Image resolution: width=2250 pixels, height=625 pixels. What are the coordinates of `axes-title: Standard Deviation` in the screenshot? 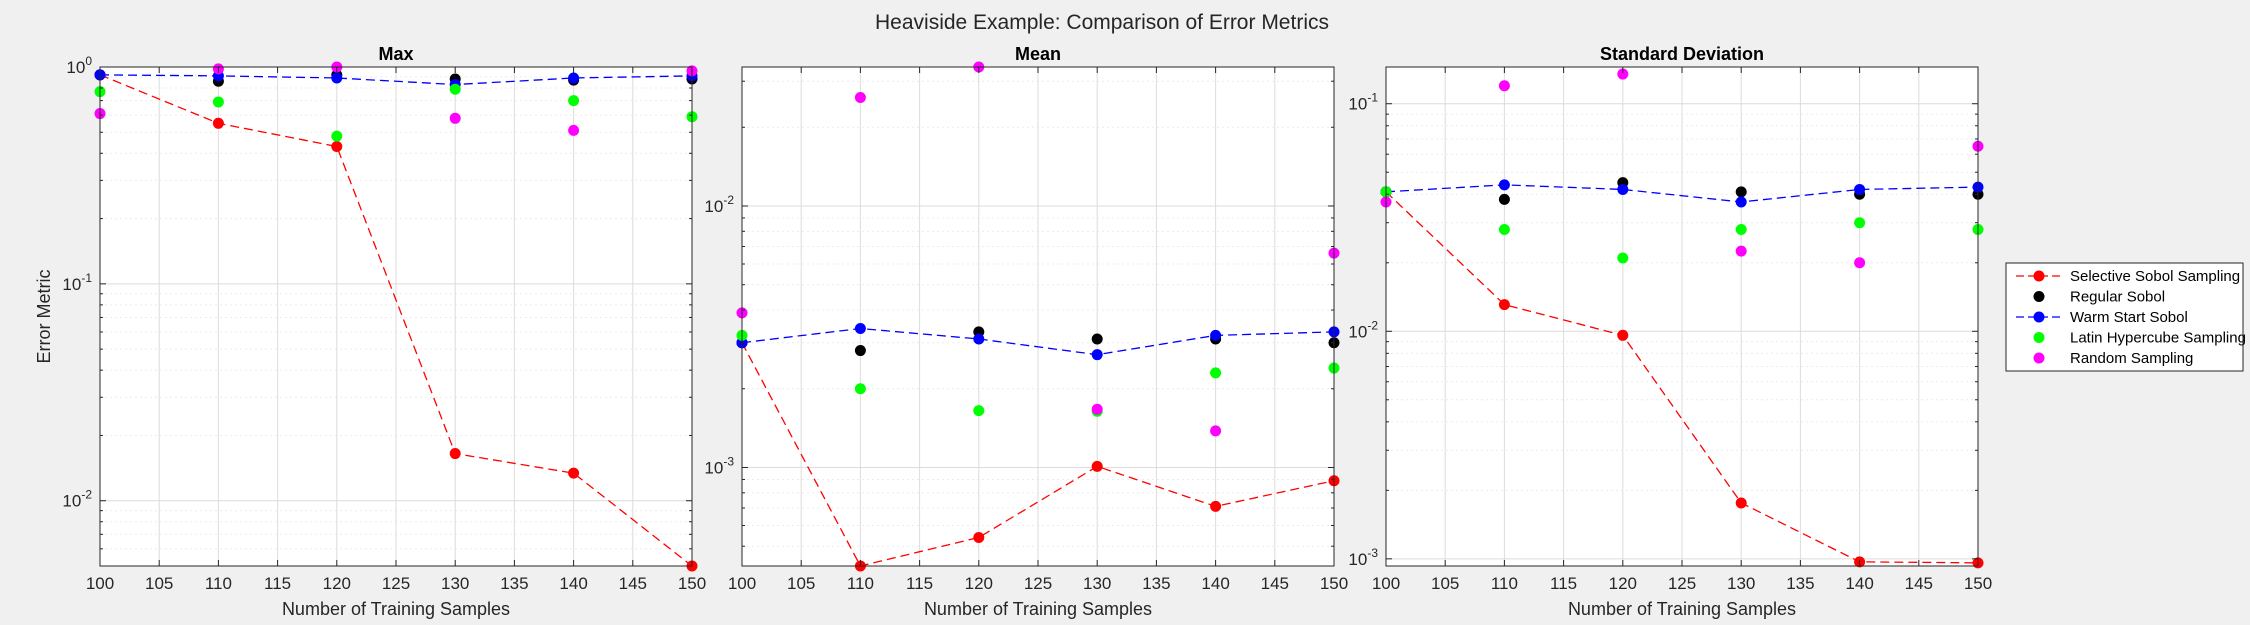 It's located at (1682, 54).